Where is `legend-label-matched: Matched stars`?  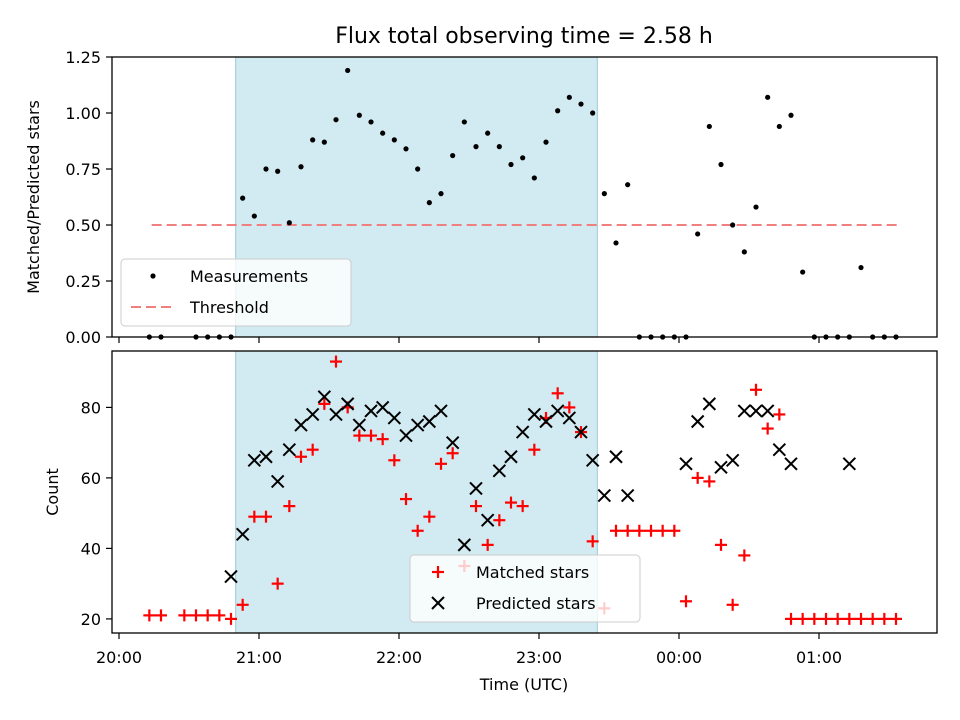 legend-label-matched: Matched stars is located at coordinates (532, 572).